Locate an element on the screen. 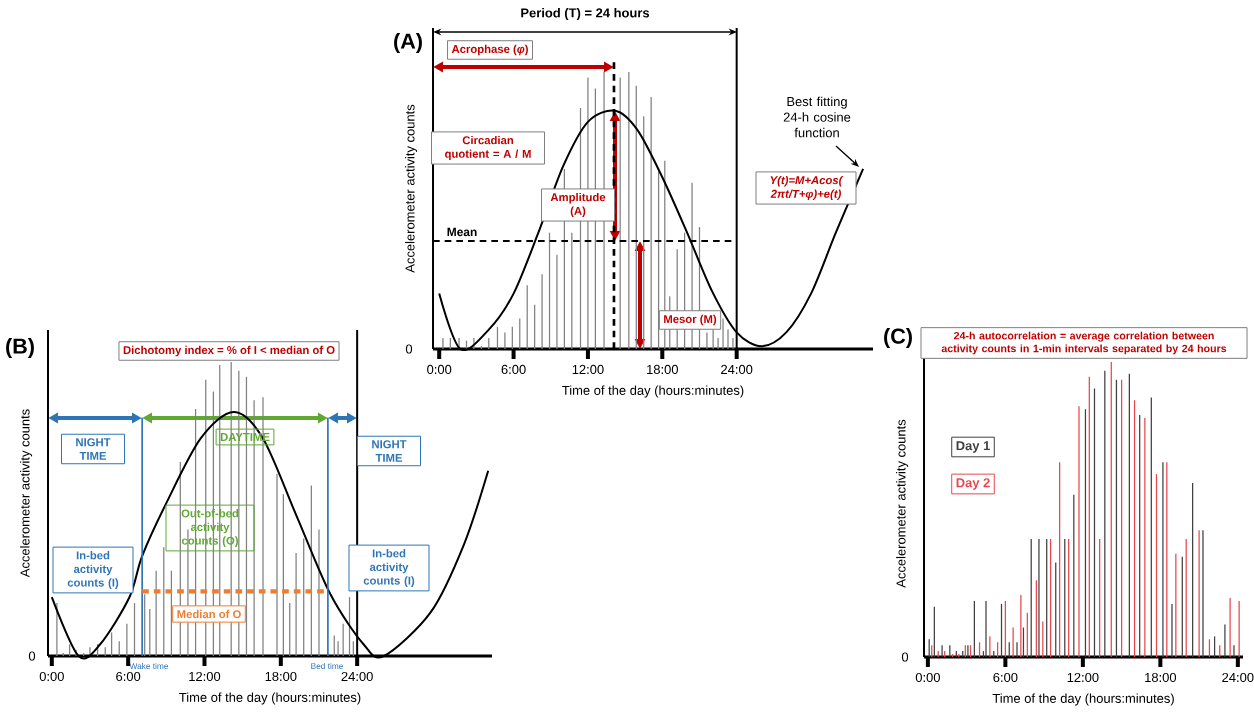  text: 24-h autocorrelation = average correlation between activity counts in 1-min intervals separated by 24 hours is located at coordinates (1084, 343).